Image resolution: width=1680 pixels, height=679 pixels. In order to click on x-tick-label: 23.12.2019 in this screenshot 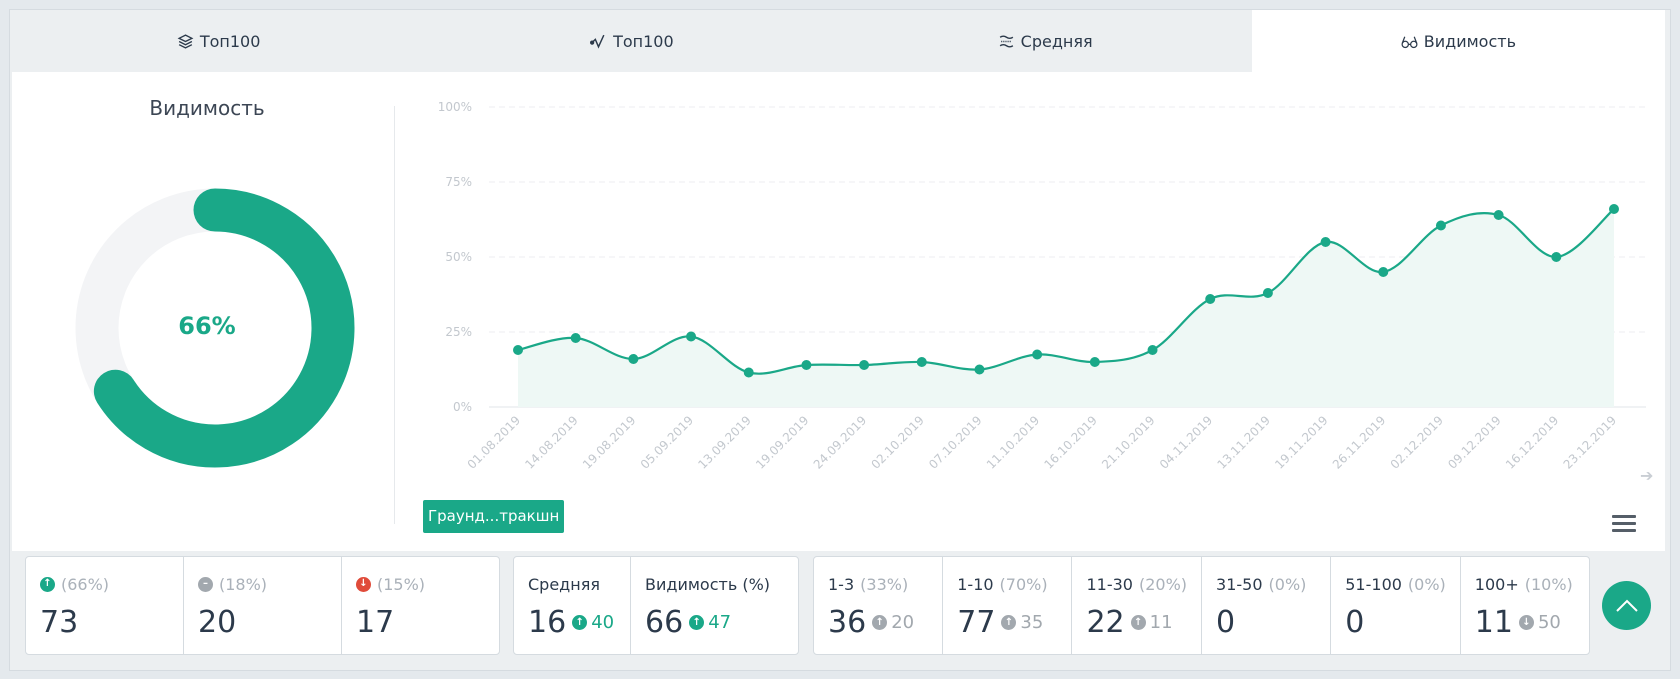, I will do `click(1590, 442)`.